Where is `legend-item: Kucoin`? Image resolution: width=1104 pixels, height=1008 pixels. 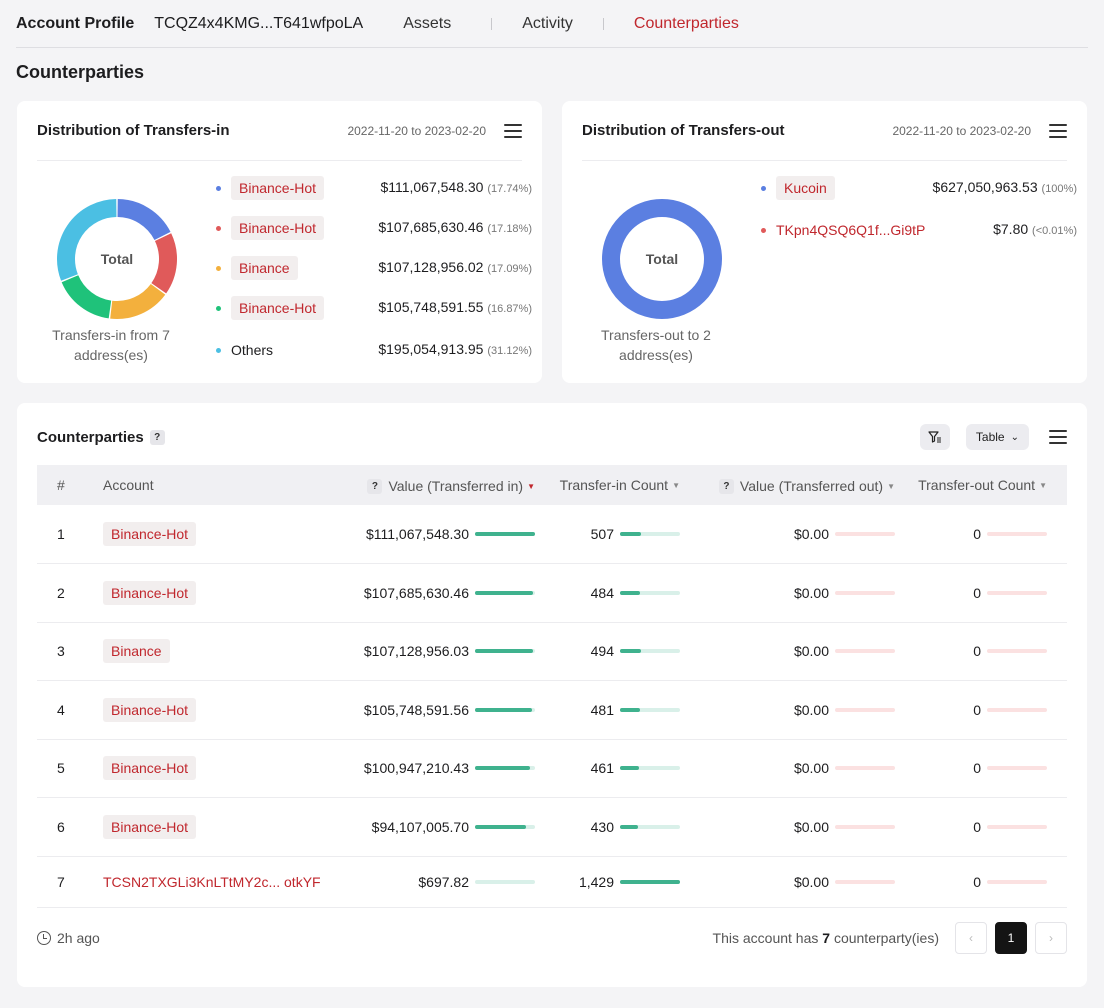
legend-item: Kucoin is located at coordinates (798, 188).